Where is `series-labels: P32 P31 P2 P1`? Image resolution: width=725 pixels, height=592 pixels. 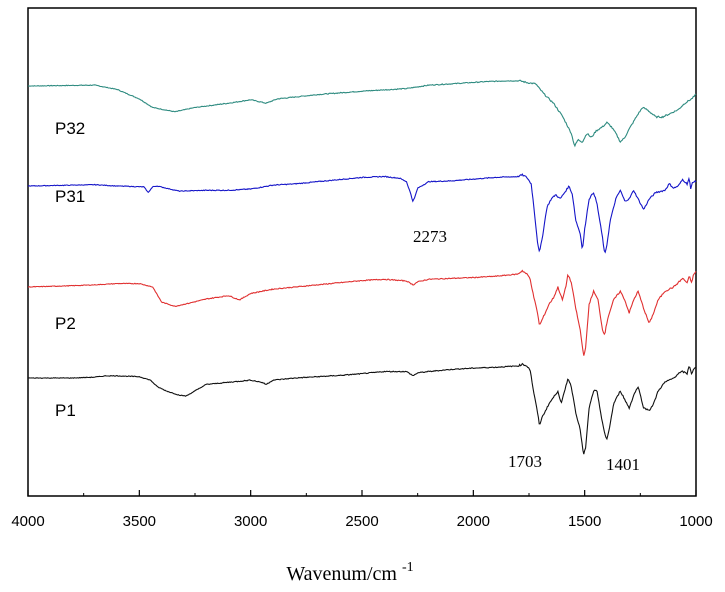
series-labels: P32 P31 P2 P1 is located at coordinates (70, 269).